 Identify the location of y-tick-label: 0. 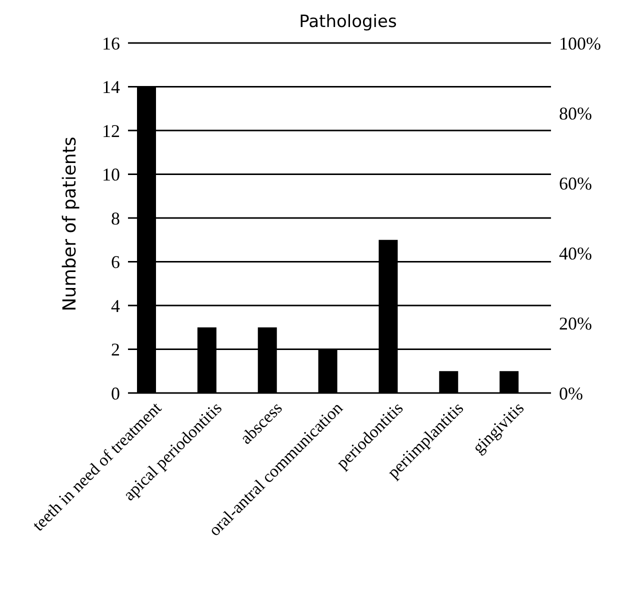
(115, 393).